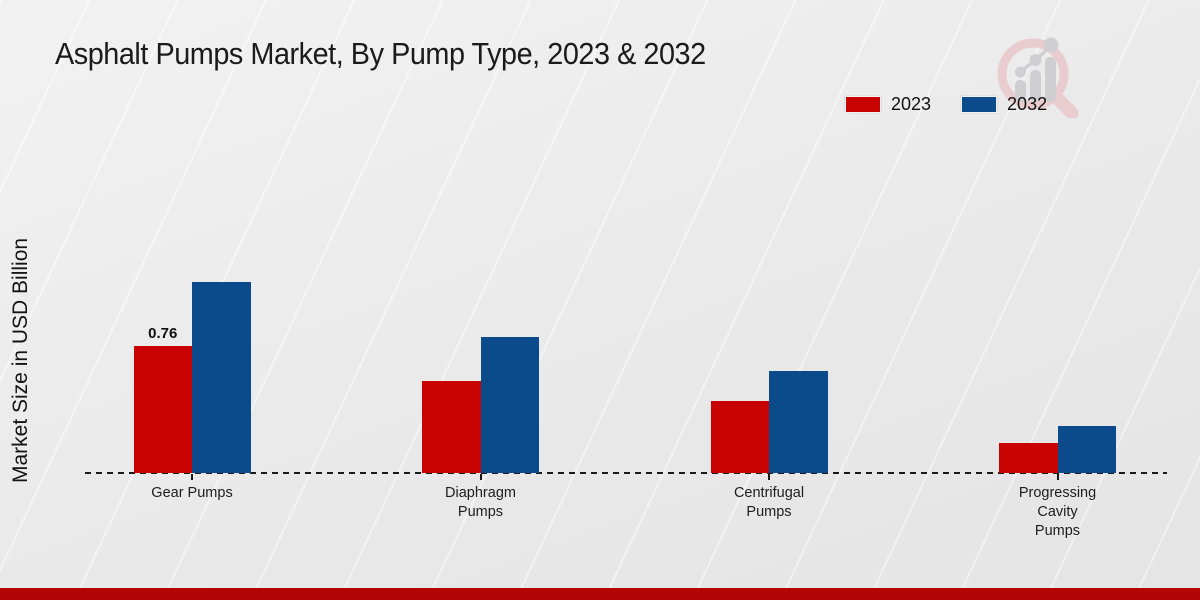  Describe the element at coordinates (888, 104) in the screenshot. I see `legend-item-2023: 2023` at that location.